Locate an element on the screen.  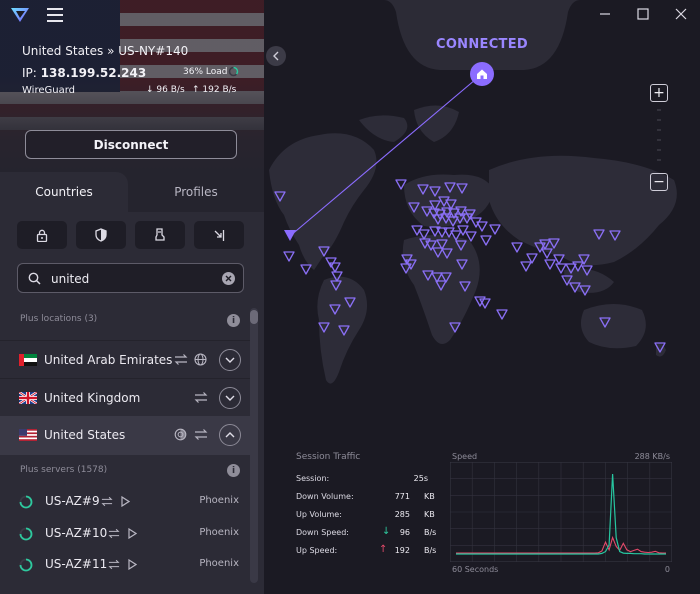
tab-profiles: Profiles is located at coordinates (196, 192).